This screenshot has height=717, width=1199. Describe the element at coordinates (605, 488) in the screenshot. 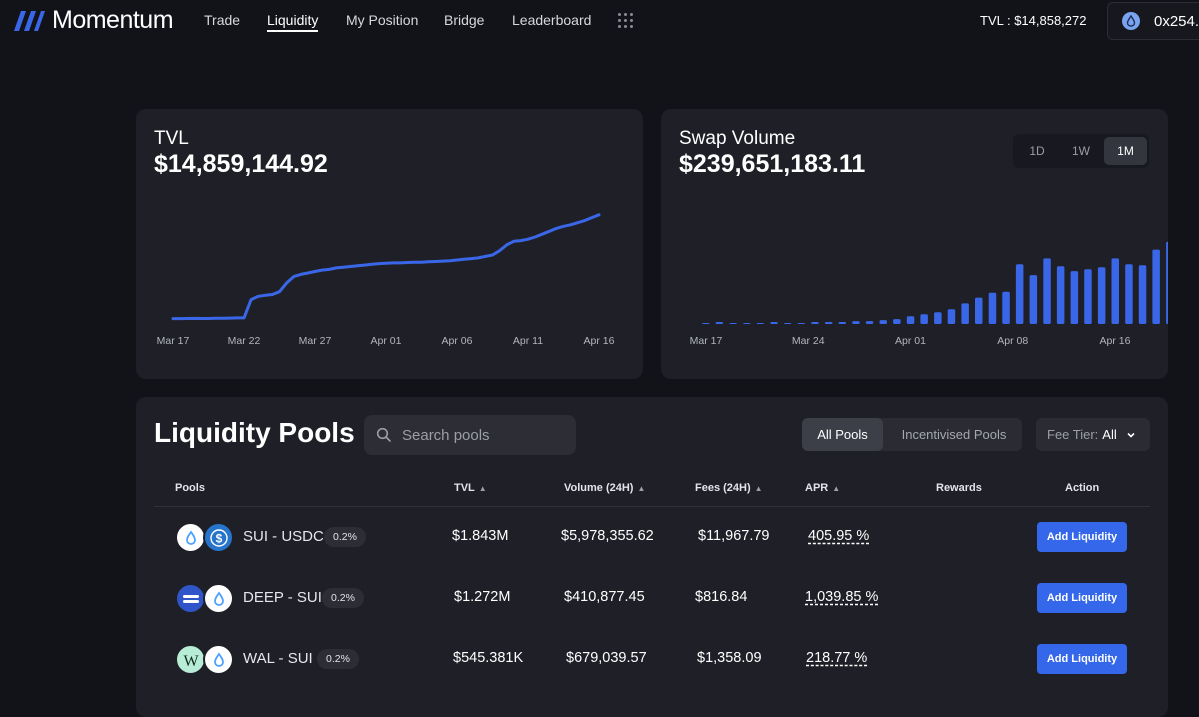

I see `column-volume: Volume (24H) ▲` at that location.